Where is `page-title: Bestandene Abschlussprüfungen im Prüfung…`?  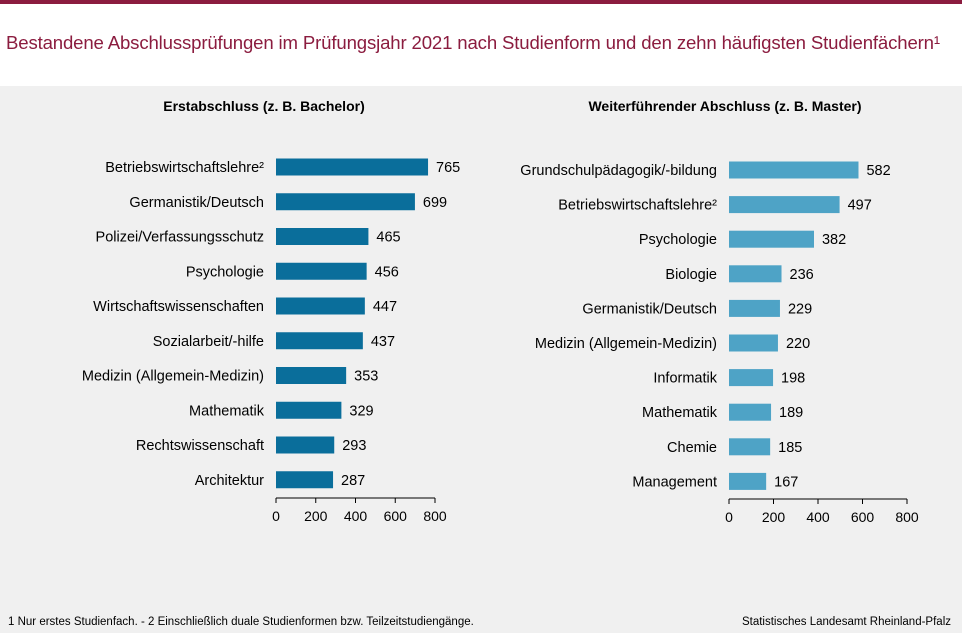 page-title: Bestandene Abschlussprüfungen im Prüfung… is located at coordinates (473, 42).